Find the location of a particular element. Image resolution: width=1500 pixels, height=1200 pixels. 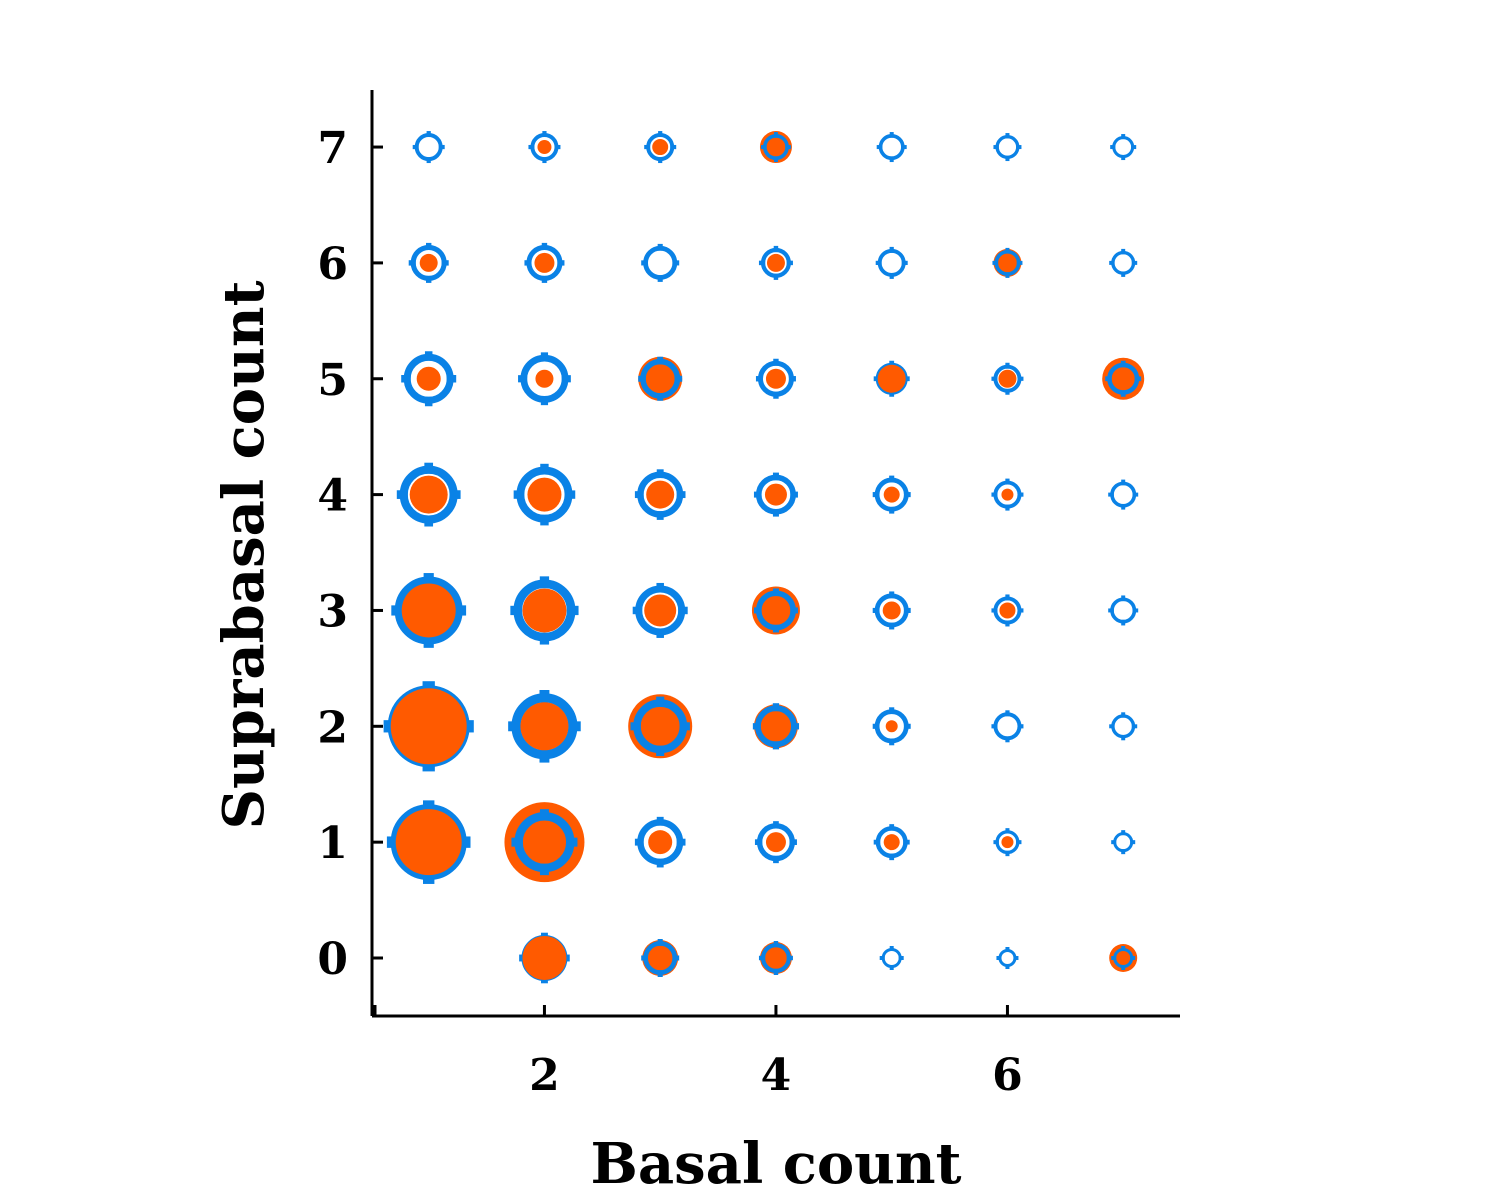

y-tick-label: 7 is located at coordinates (332, 148).